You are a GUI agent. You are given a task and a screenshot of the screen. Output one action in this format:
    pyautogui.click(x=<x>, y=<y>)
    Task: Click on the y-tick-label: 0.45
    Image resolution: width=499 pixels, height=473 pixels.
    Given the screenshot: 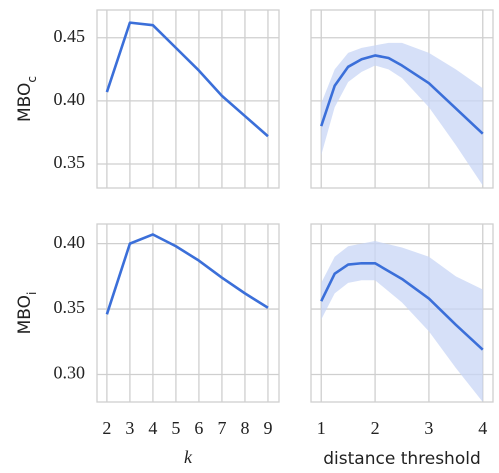 What is the action you would take?
    pyautogui.click(x=70, y=36)
    